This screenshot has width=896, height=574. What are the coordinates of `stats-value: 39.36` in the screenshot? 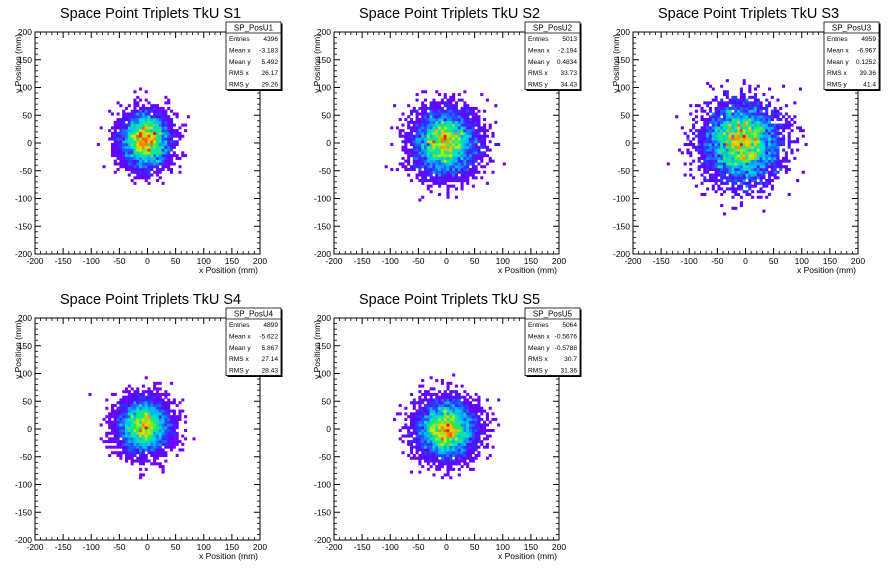 It's located at (867, 73).